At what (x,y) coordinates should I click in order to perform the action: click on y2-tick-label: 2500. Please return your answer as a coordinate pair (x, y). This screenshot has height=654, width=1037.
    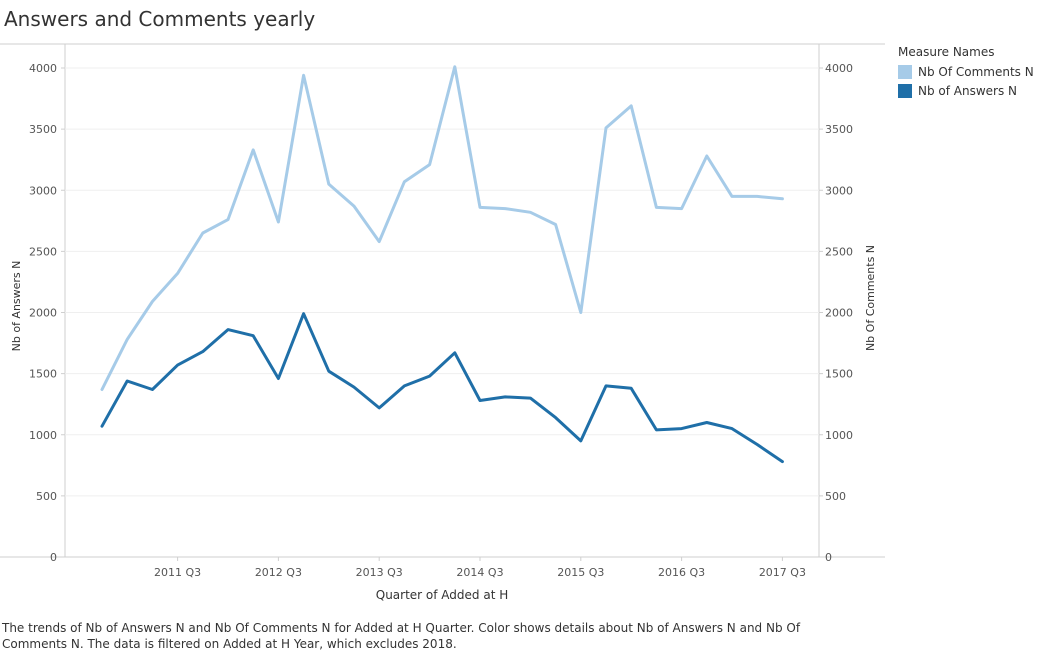
    Looking at the image, I should click on (839, 251).